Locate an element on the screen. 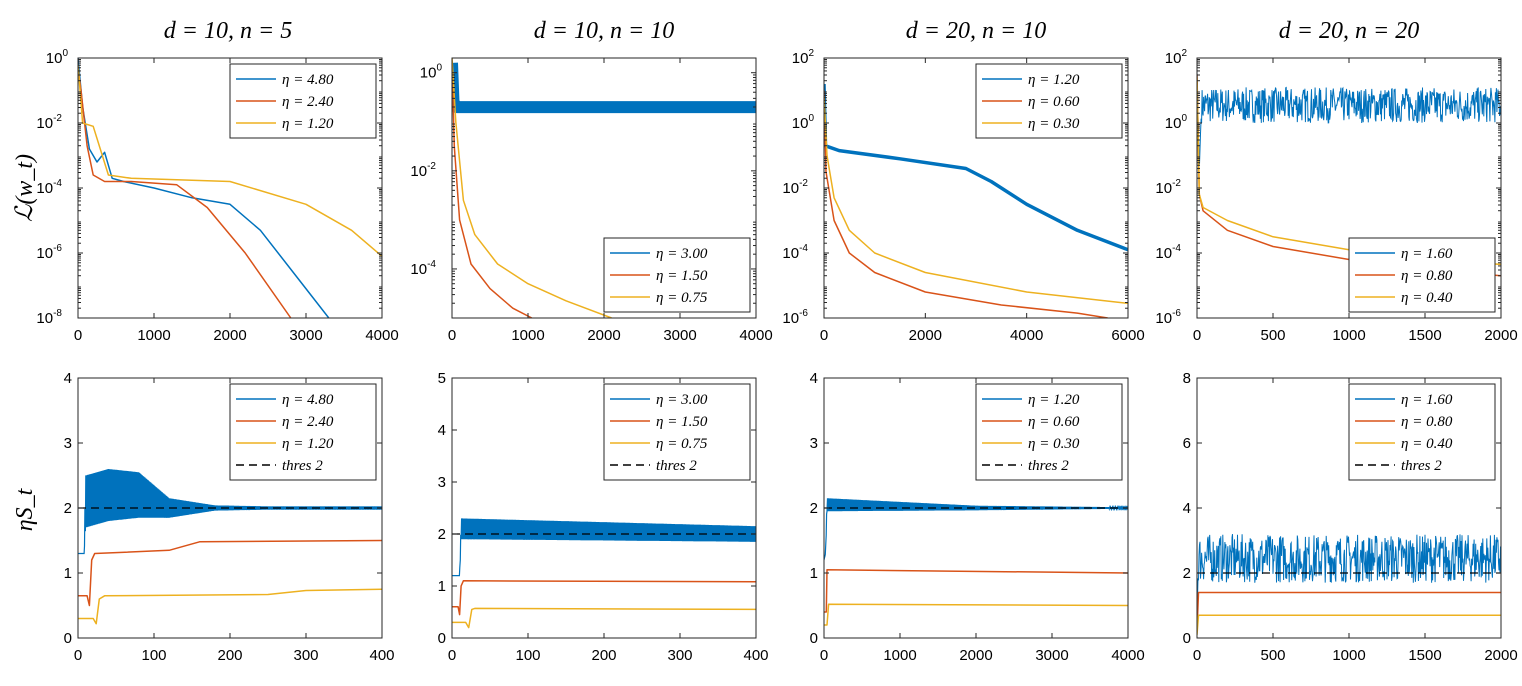  legend: η = 1.60 η = 0.80 η = 0.40 thres 2 is located at coordinates (1422, 432).